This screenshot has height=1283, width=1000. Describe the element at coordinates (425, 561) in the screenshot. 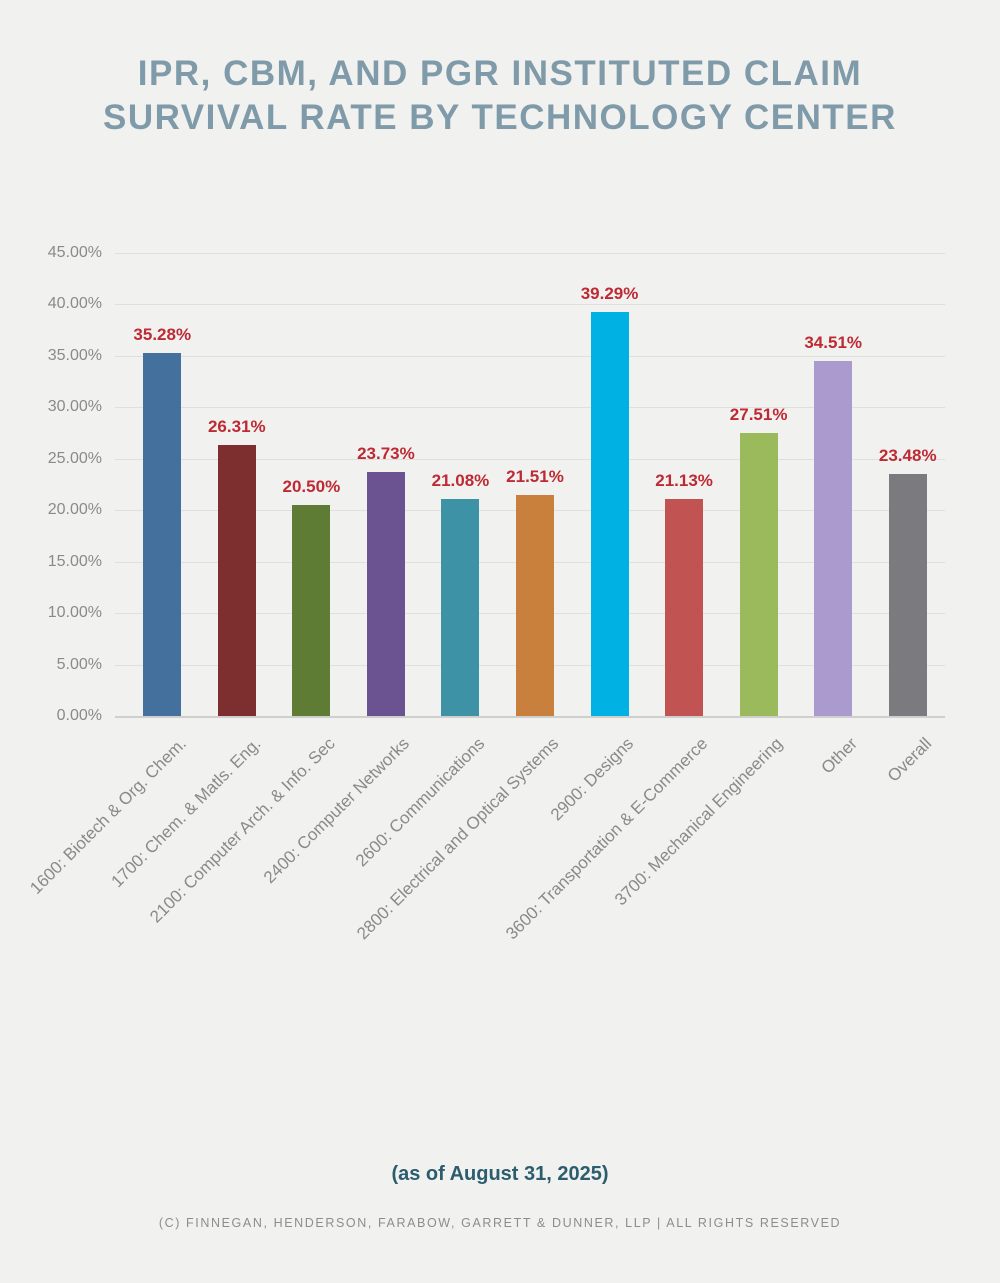

I see `bar-slot: 21.08% 2600: Communications` at that location.